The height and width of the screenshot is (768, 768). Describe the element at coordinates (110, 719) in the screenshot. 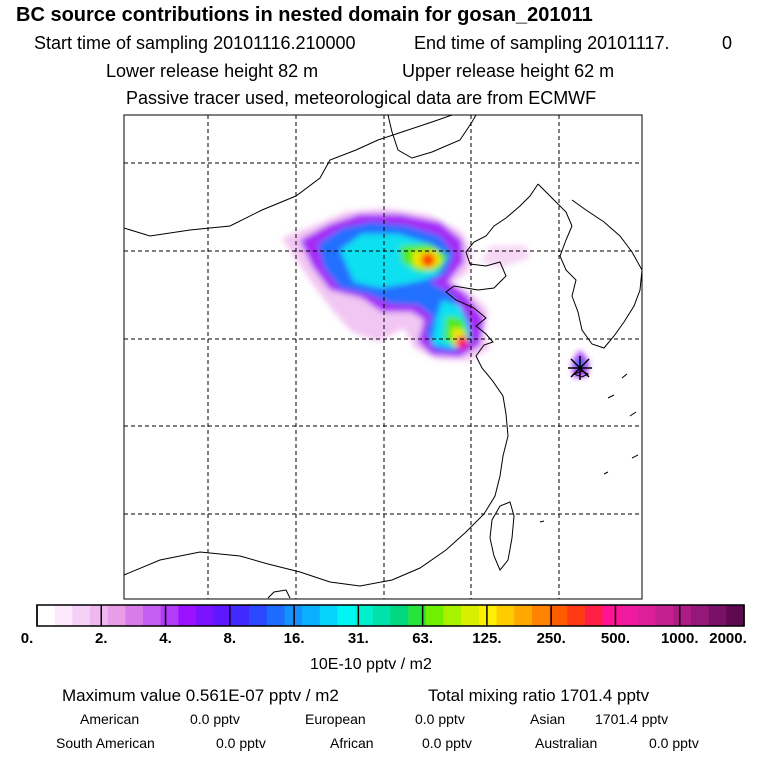

I see `american-label: American` at that location.